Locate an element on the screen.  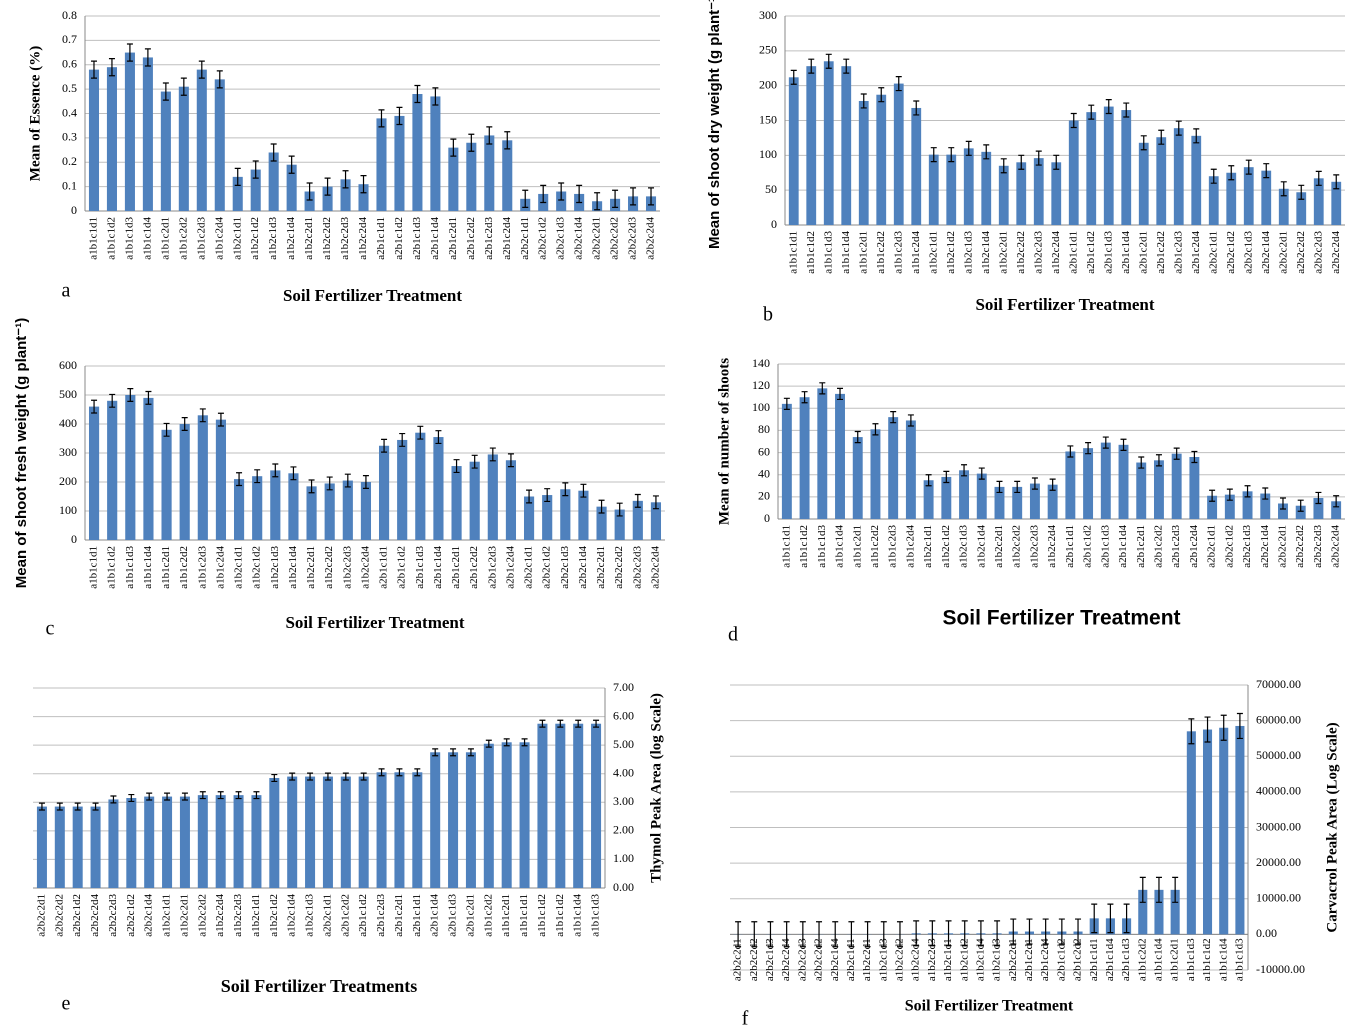
panel-label: f is located at coordinates (745, 1018).